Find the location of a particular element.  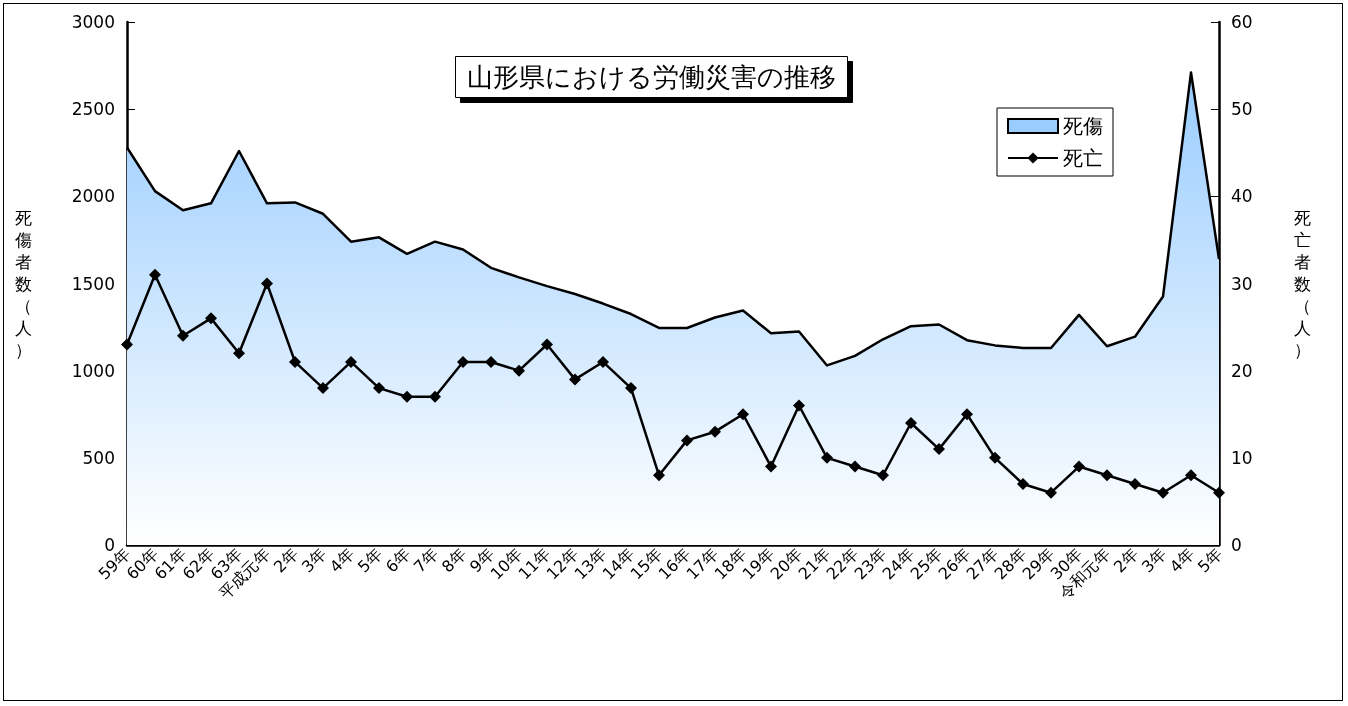

y2-tick-label: 10 is located at coordinates (1242, 457).